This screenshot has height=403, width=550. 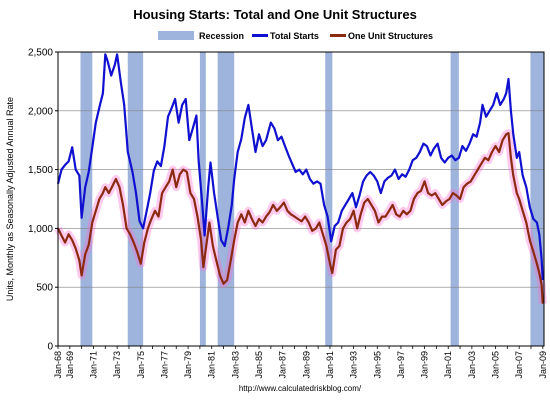 I want to click on y-tick-label: 2,000, so click(x=40, y=111).